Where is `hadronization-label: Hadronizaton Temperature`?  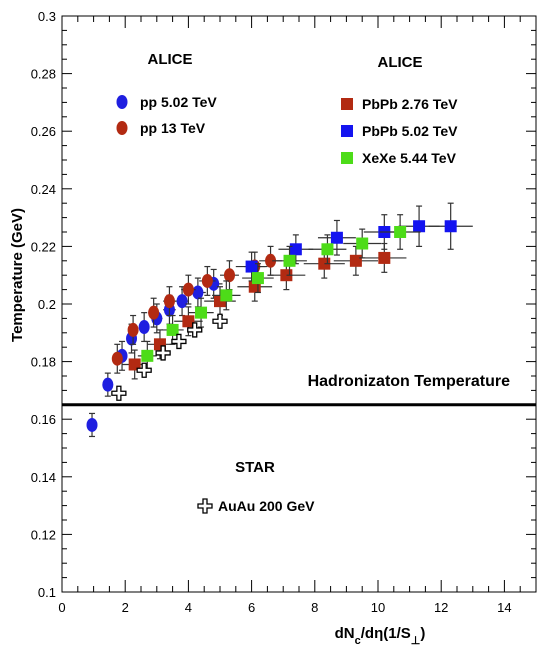
hadronization-label: Hadronizaton Temperature is located at coordinates (409, 381).